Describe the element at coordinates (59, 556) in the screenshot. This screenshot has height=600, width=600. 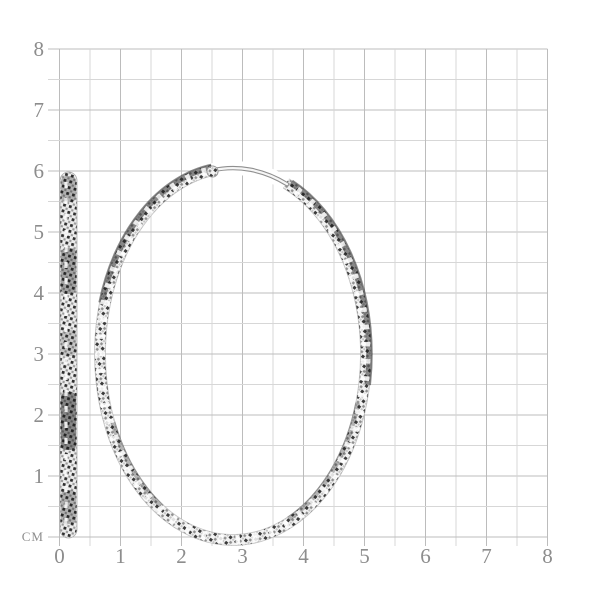
I see `x-axis-label-0: 0` at that location.